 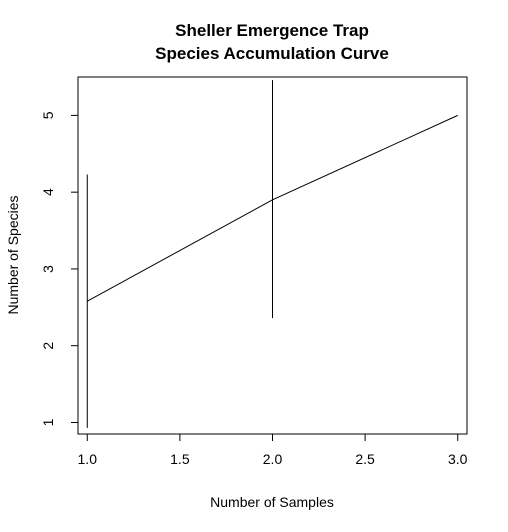 I want to click on y-tick-label: 3, so click(x=48, y=269).